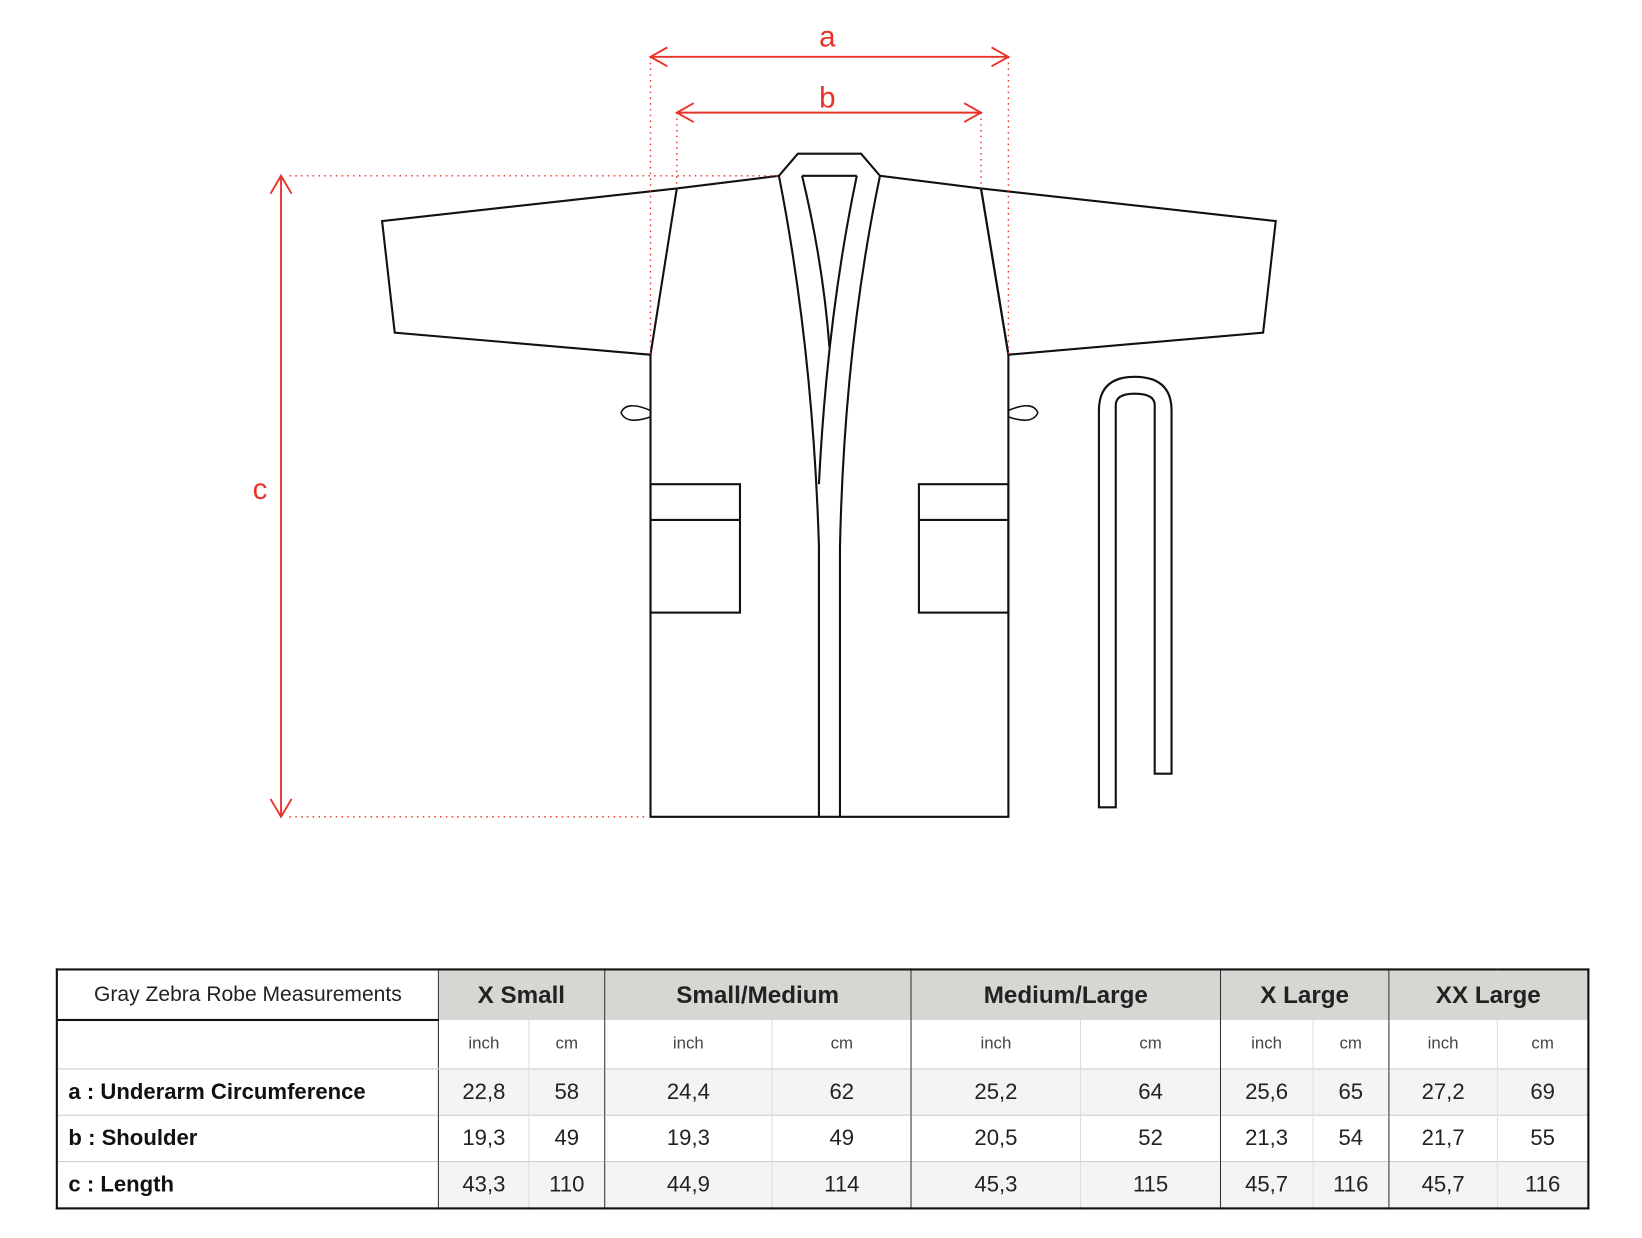 The height and width of the screenshot is (1238, 1642). What do you see at coordinates (1542, 1092) in the screenshot?
I see `cell: 69` at bounding box center [1542, 1092].